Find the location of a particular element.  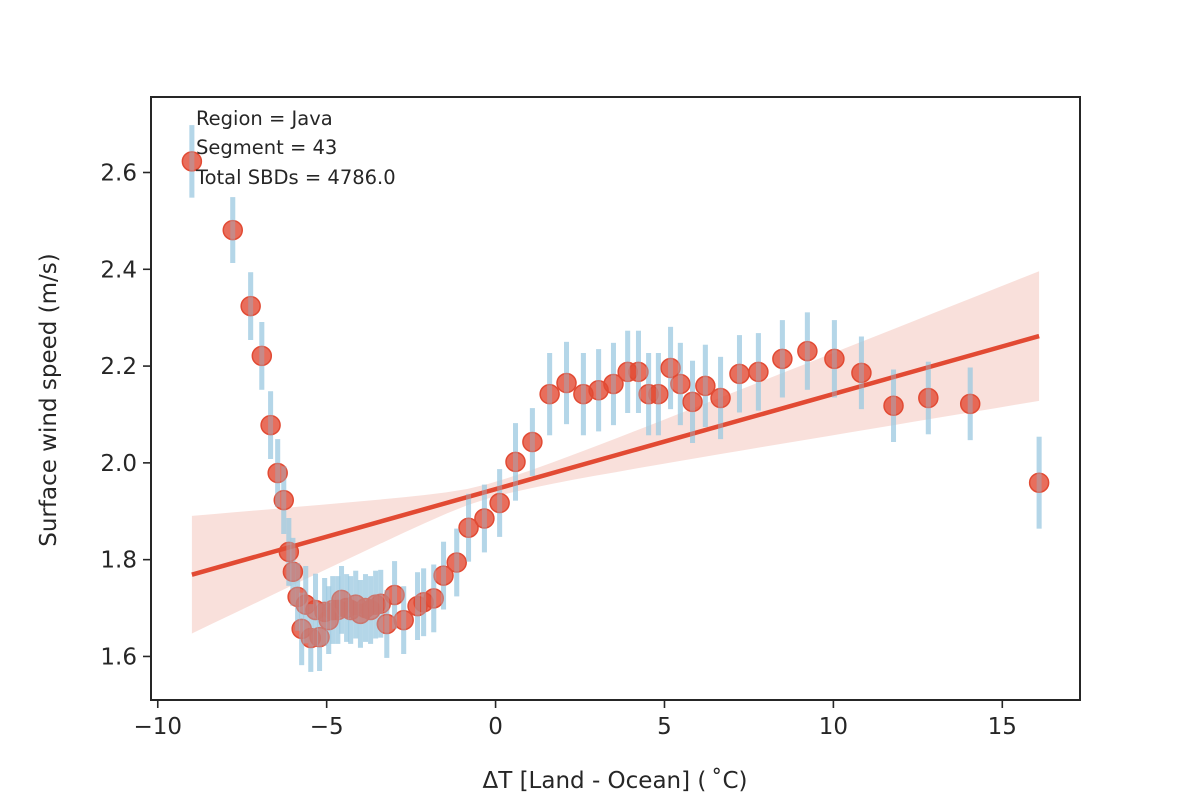

x-axis: −10 −5 0 5 10 15 is located at coordinates (575, 720).